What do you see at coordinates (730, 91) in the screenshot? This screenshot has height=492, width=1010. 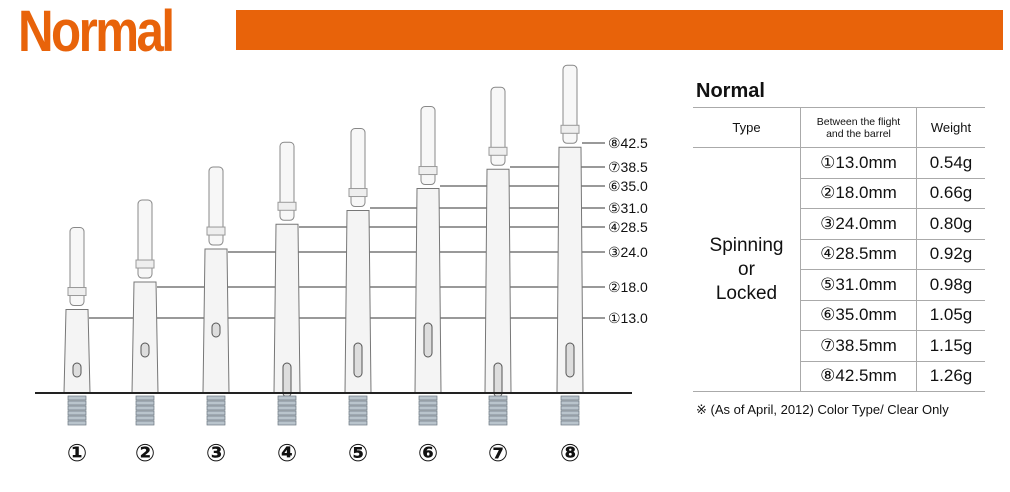 I see `table-title: Normal` at bounding box center [730, 91].